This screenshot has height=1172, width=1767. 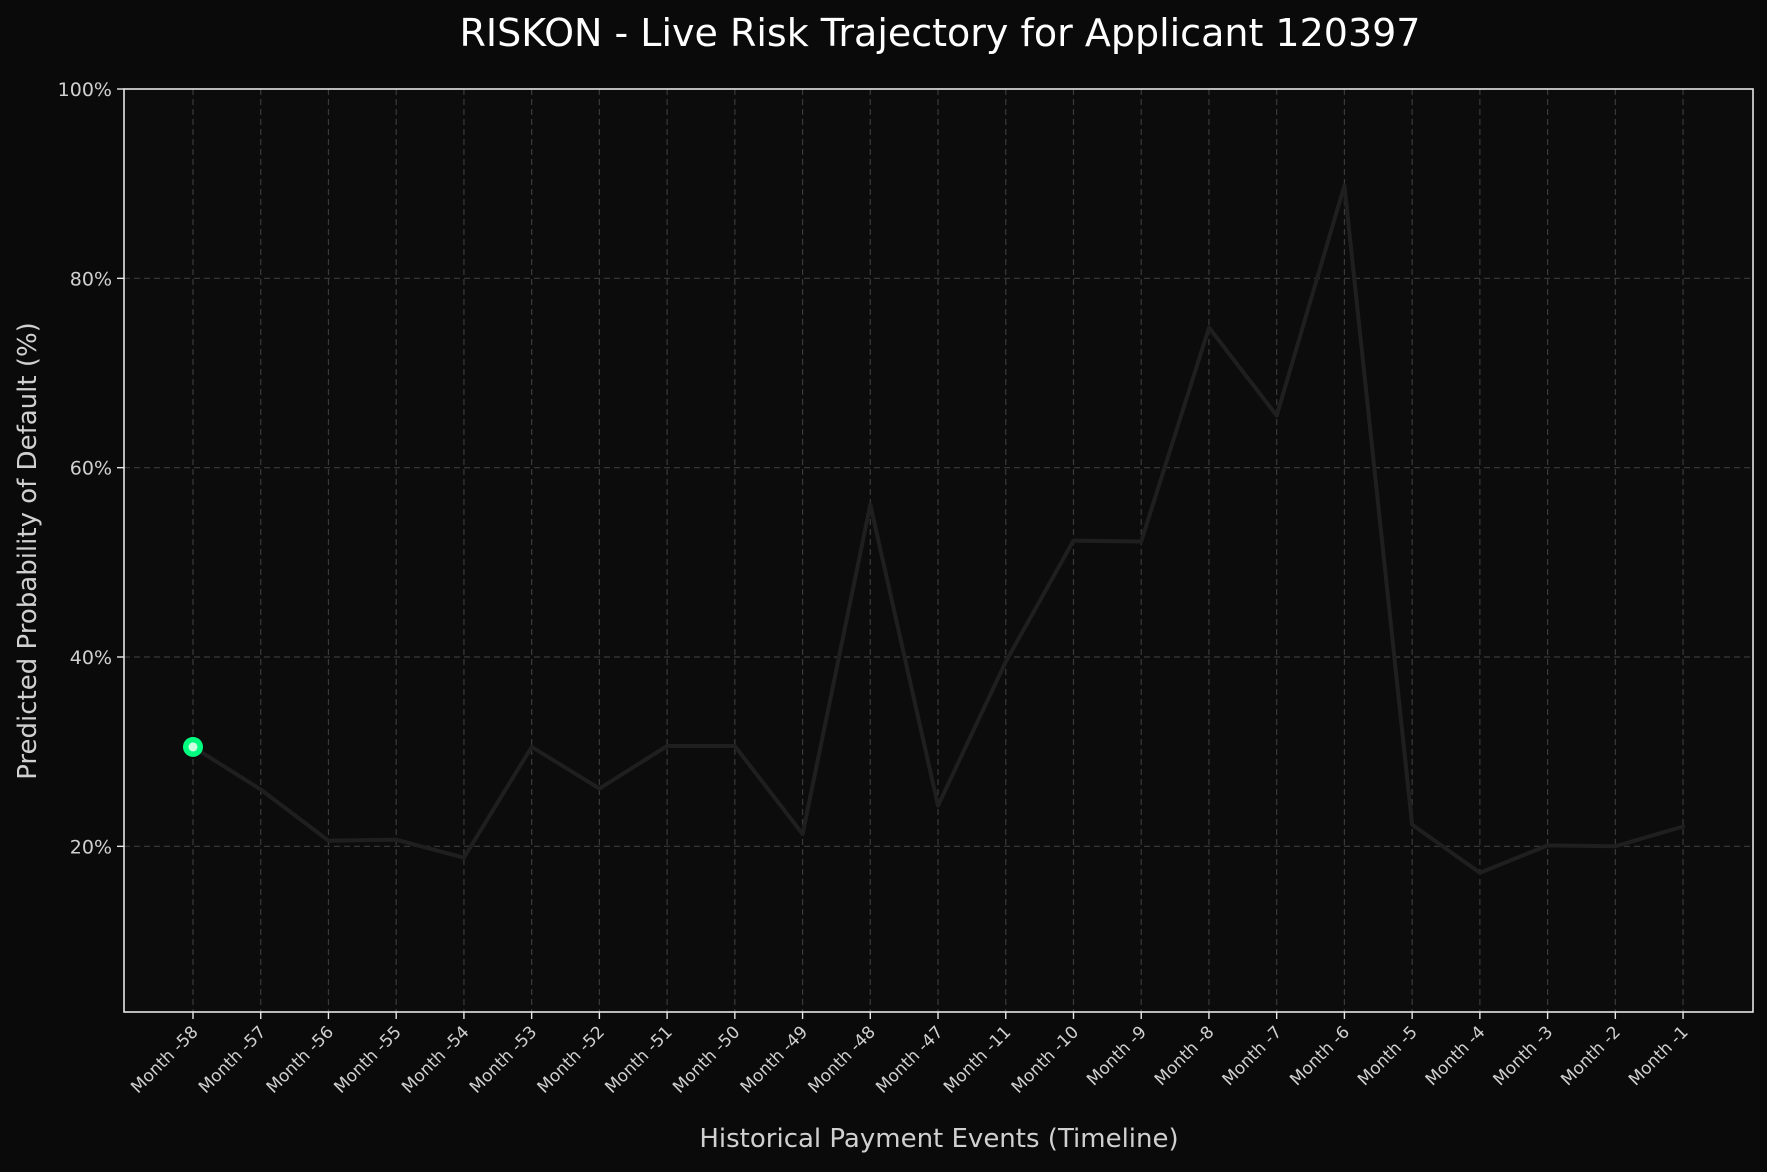 I want to click on y-tick-label: 80%, so click(x=91, y=279).